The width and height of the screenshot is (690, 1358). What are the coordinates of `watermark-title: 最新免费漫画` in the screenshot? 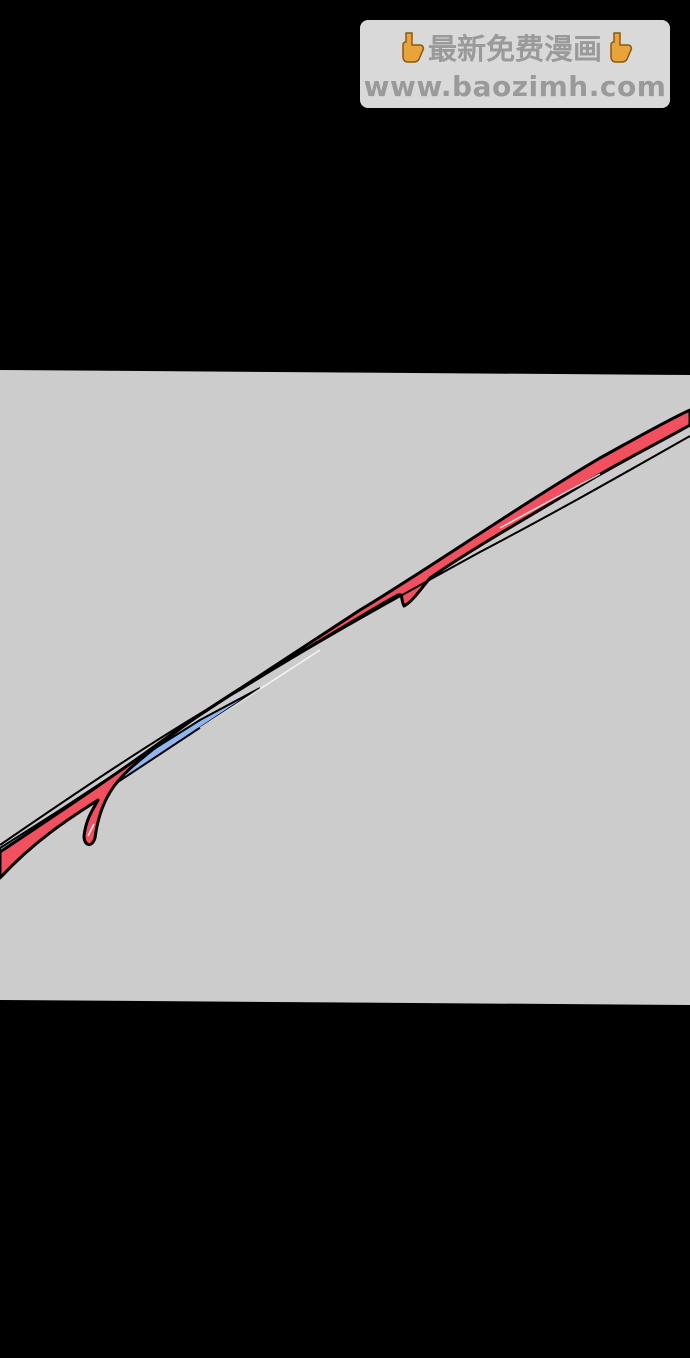 It's located at (514, 49).